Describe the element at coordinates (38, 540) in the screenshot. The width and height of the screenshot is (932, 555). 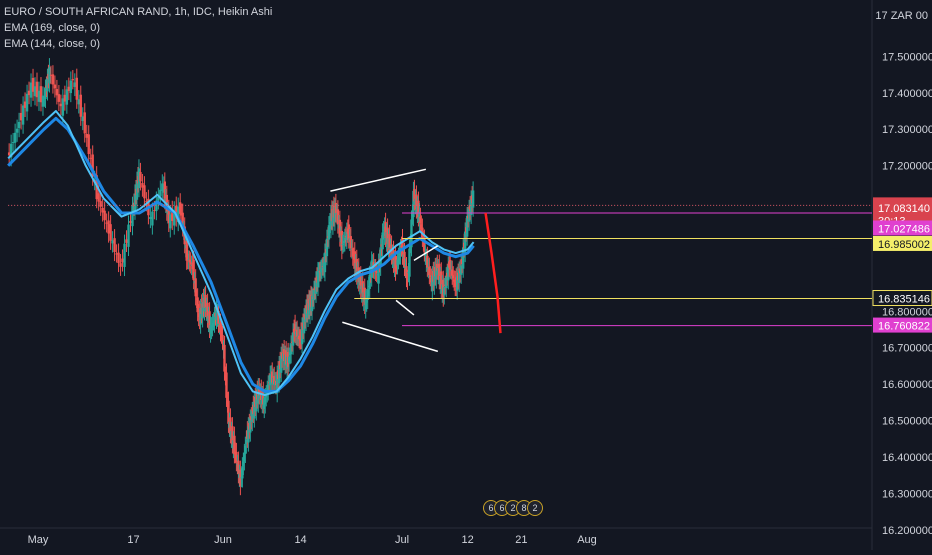
I see `x-tick-label: May` at that location.